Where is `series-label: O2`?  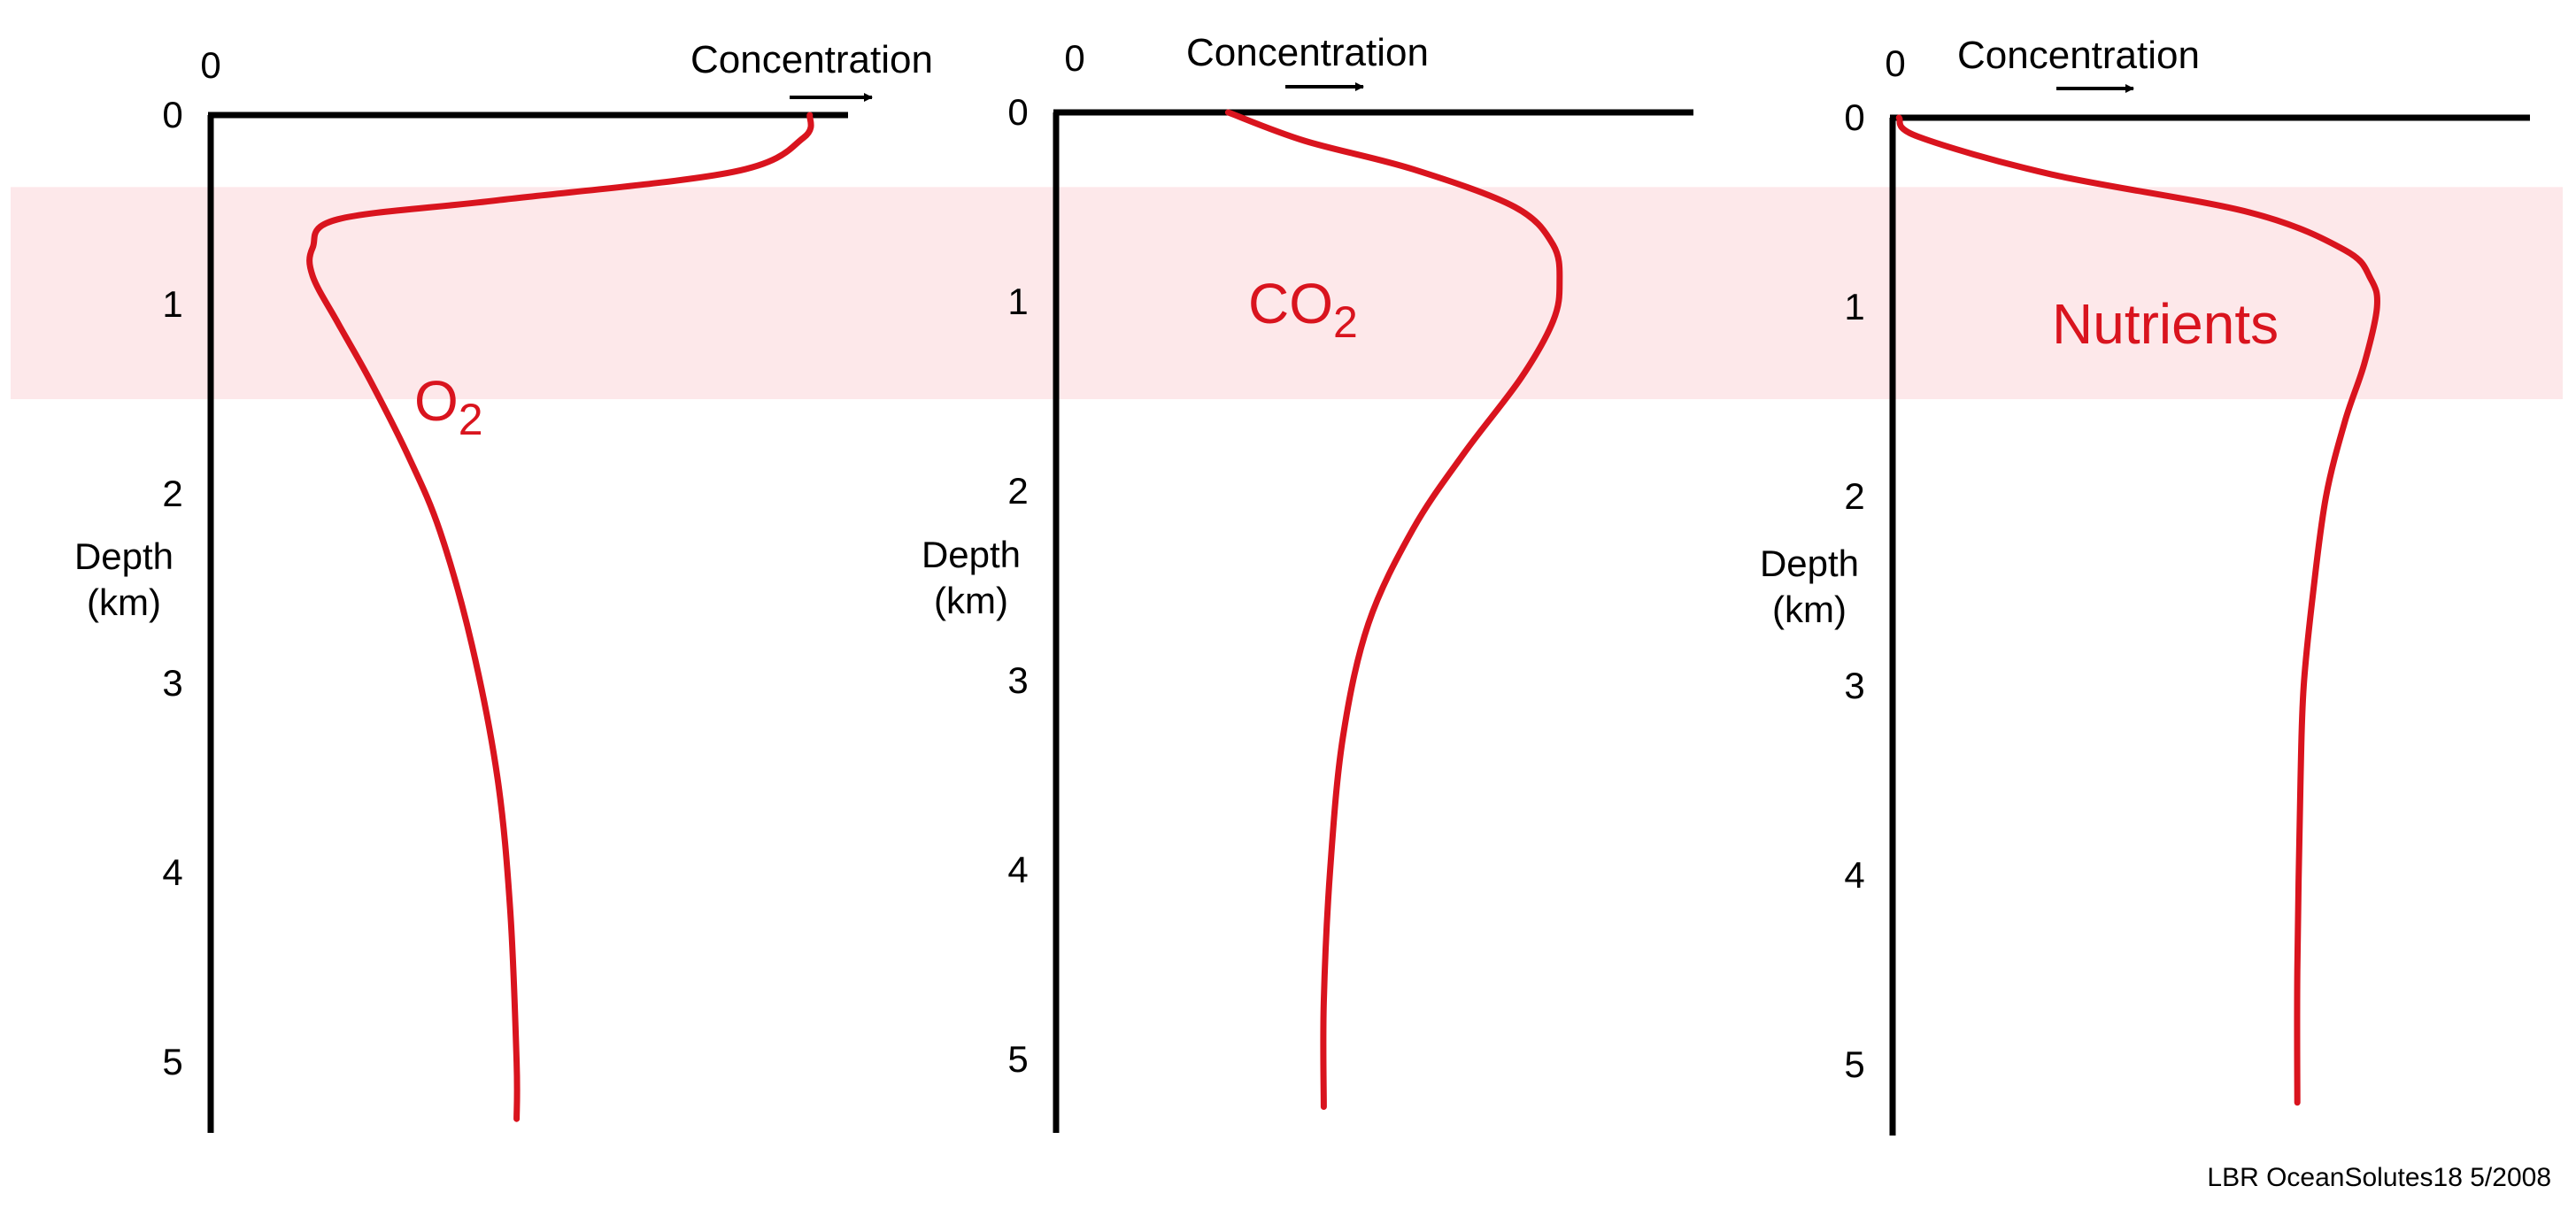 series-label: O2 is located at coordinates (448, 407).